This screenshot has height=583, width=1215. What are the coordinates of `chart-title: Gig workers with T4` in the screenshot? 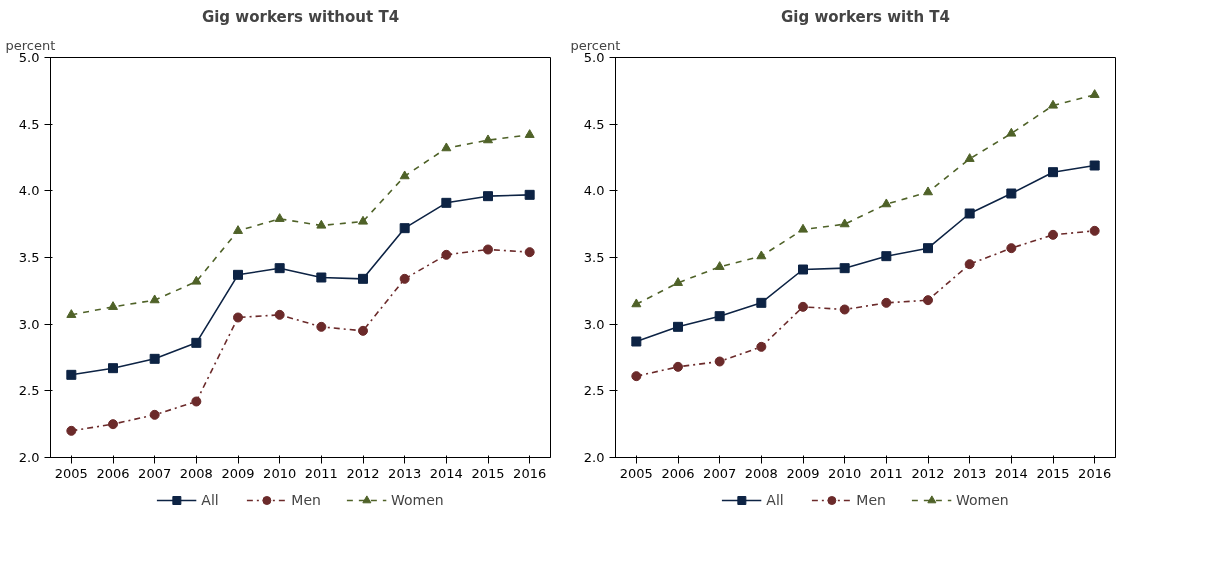 It's located at (866, 16).